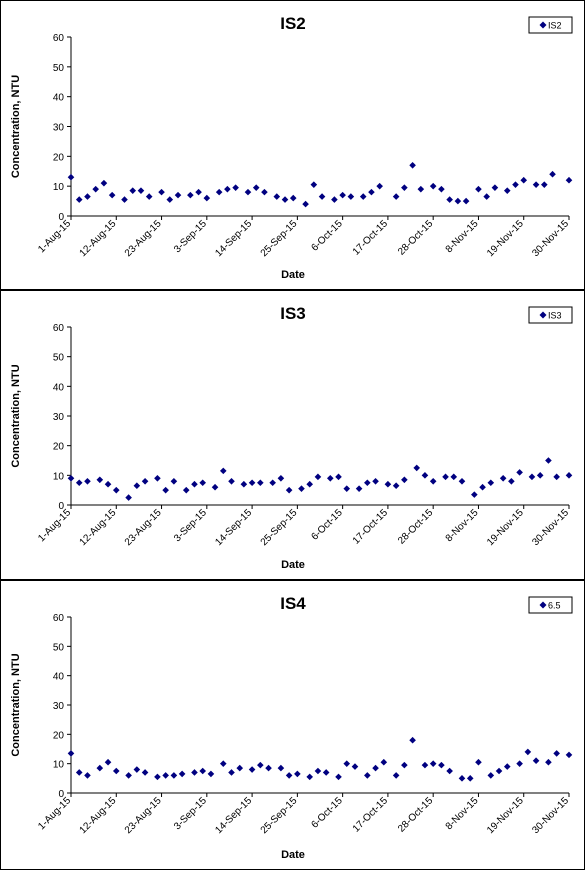  Describe the element at coordinates (59, 765) in the screenshot. I see `y-tick-label: 10` at that location.